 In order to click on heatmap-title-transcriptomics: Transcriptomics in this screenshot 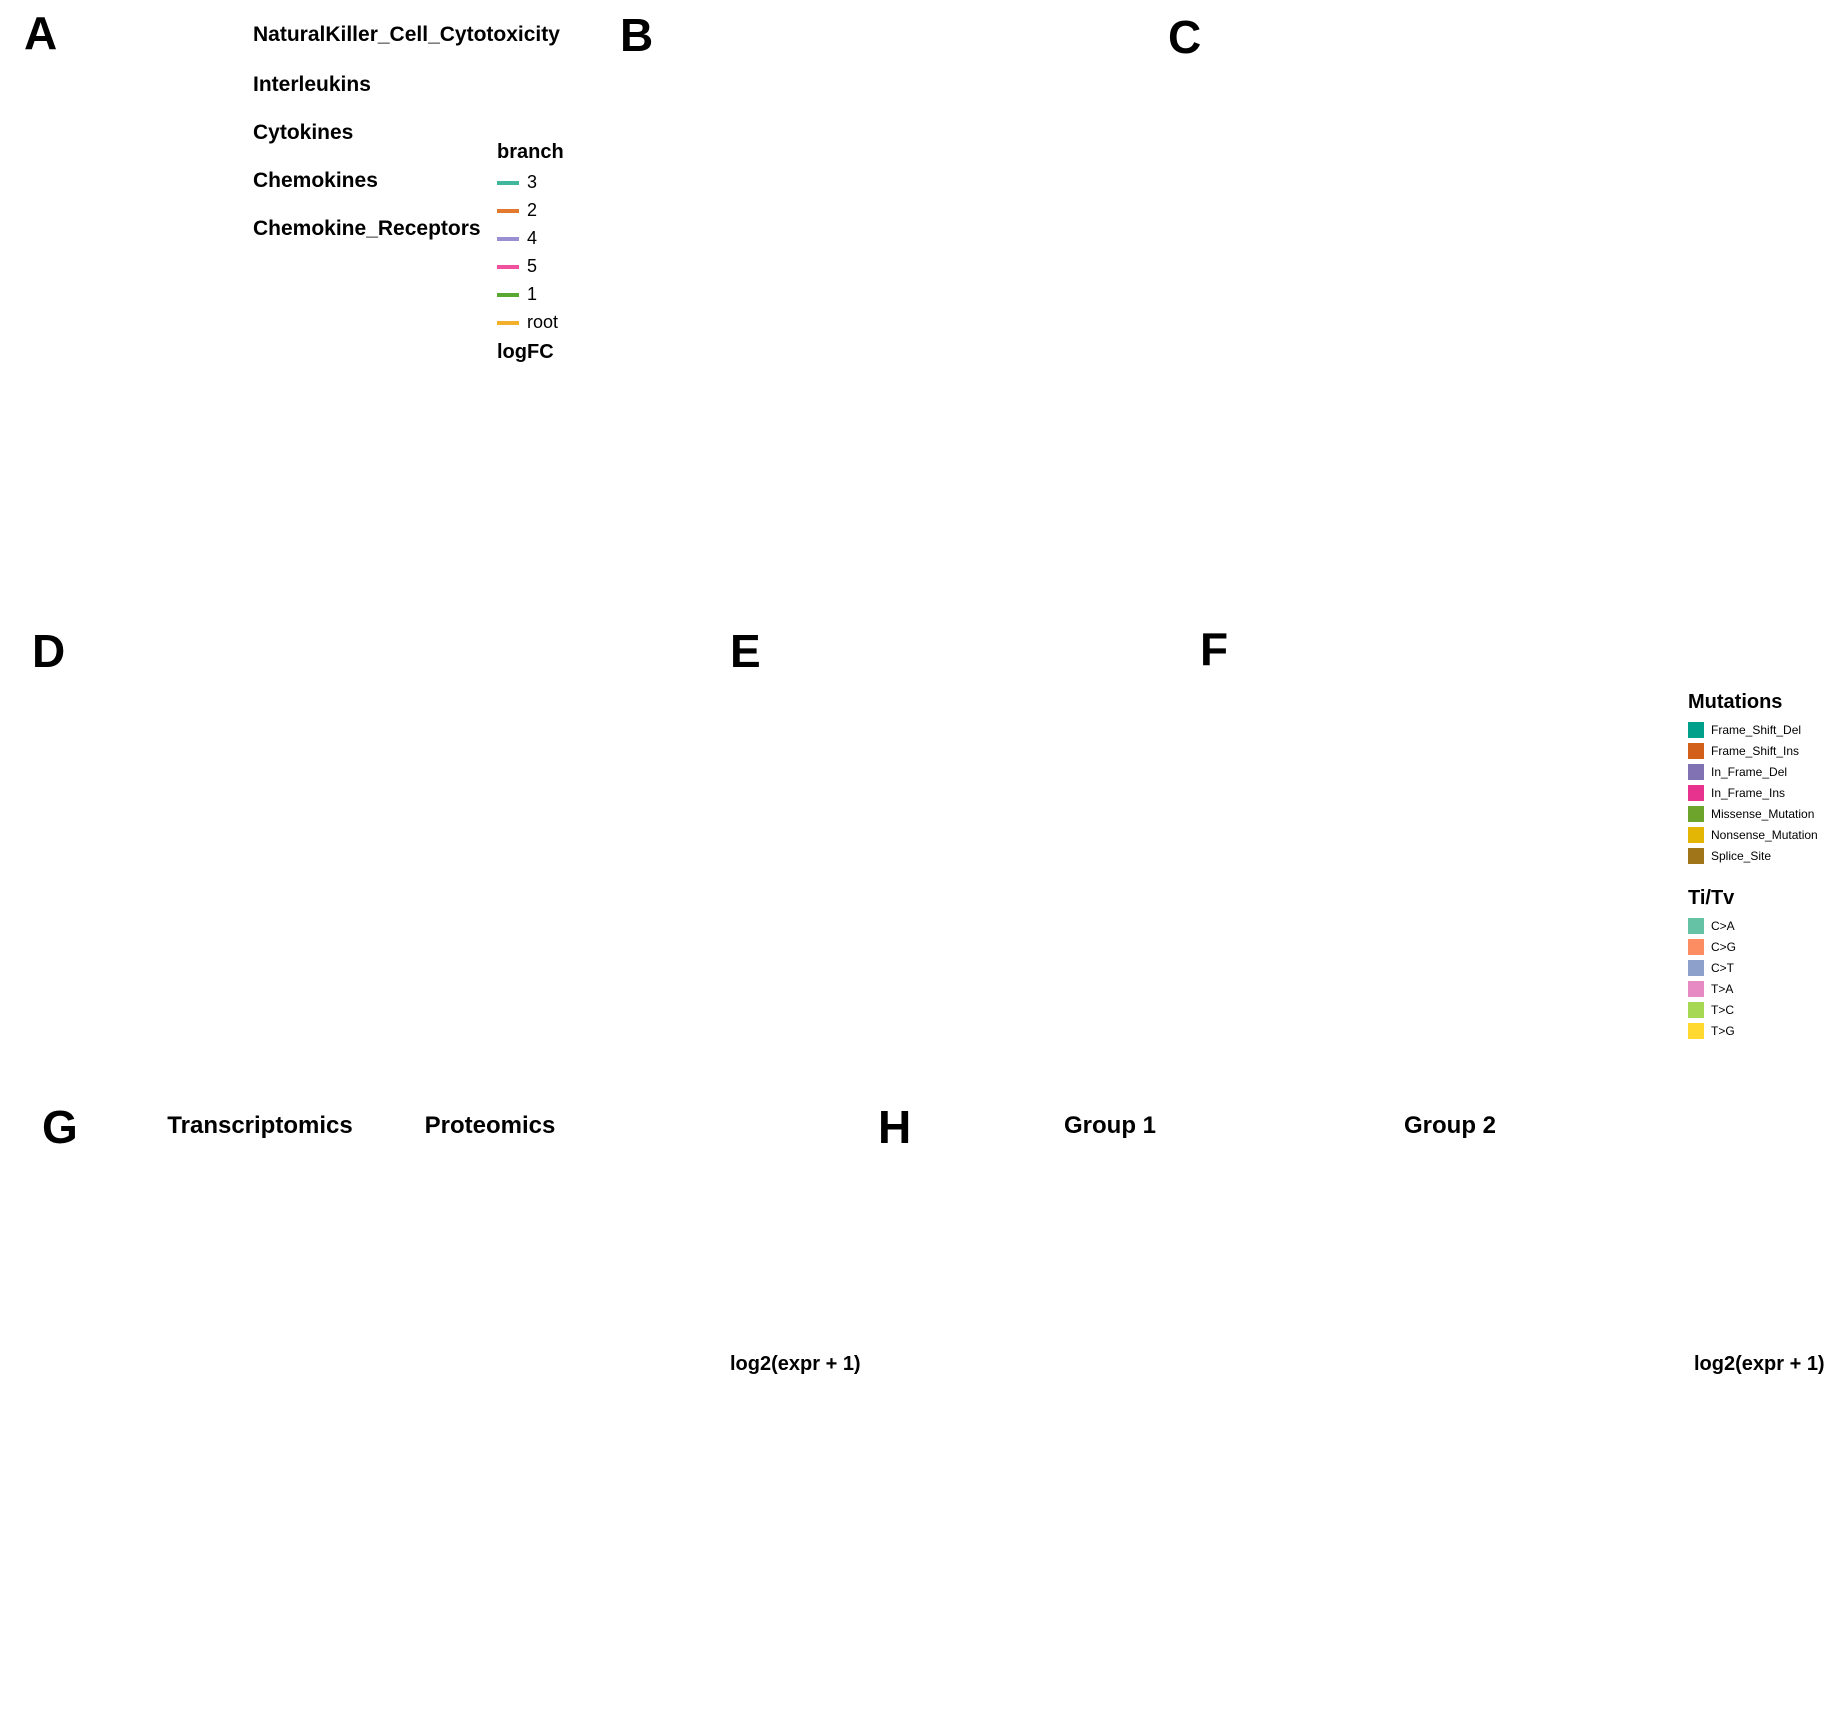, I will do `click(260, 1125)`.